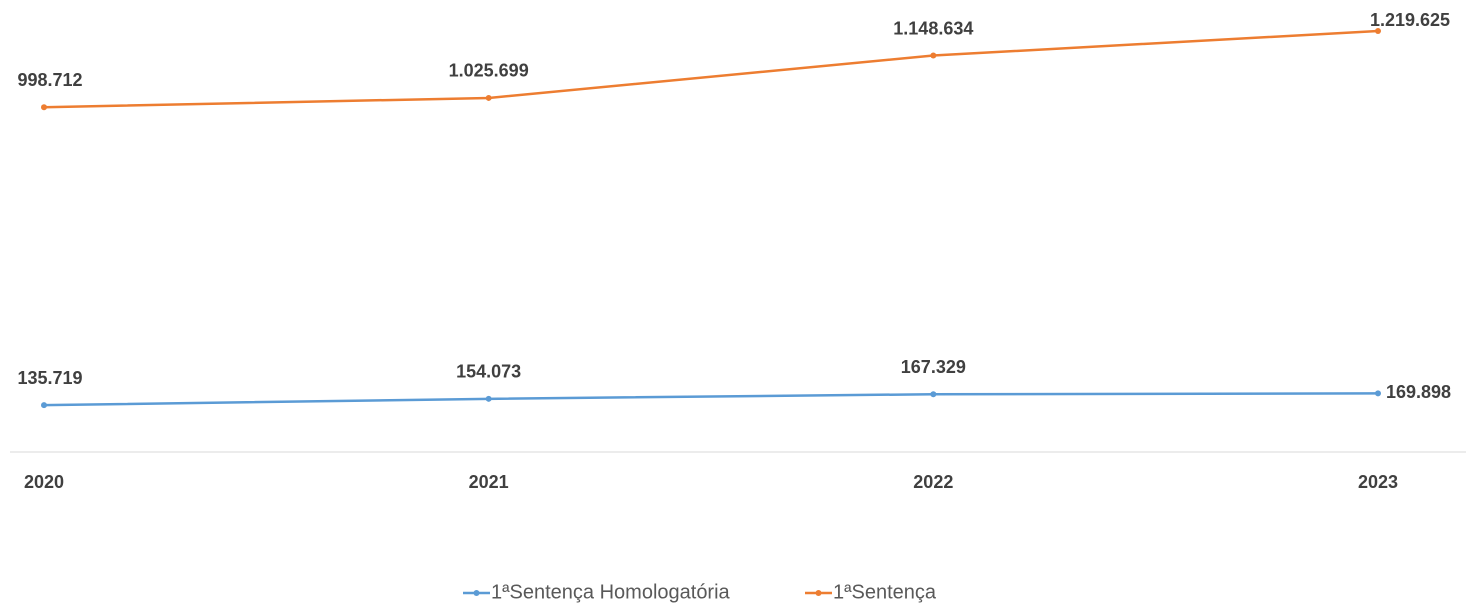 Image resolution: width=1477 pixels, height=608 pixels. Describe the element at coordinates (1378, 482) in the screenshot. I see `x-tick-label: 2023` at that location.